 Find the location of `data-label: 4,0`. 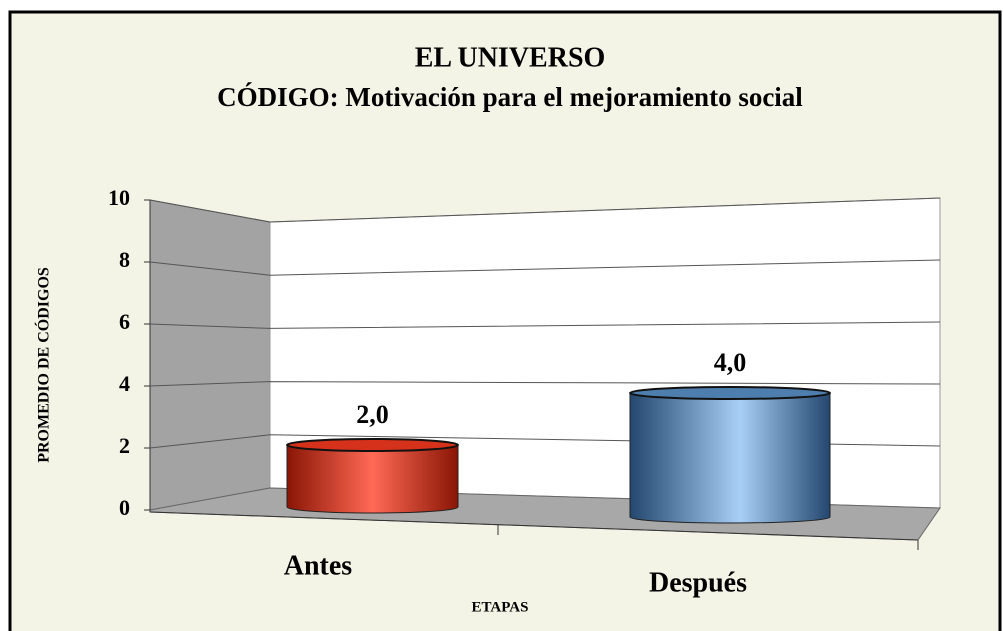

data-label: 4,0 is located at coordinates (730, 362).